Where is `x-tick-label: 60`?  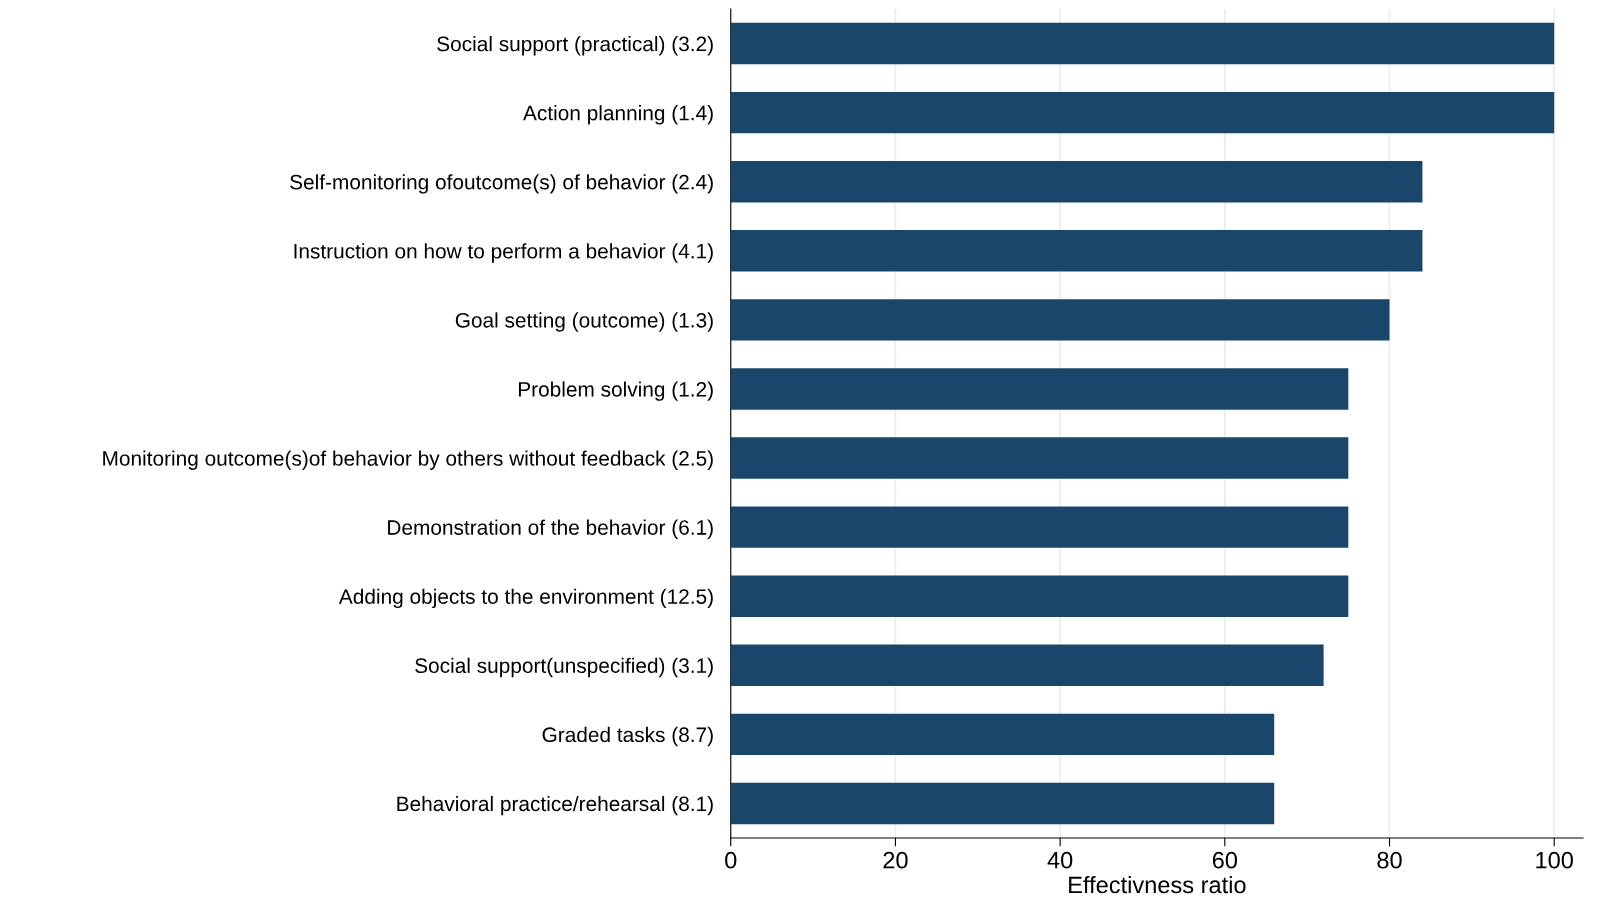 x-tick-label: 60 is located at coordinates (1225, 860).